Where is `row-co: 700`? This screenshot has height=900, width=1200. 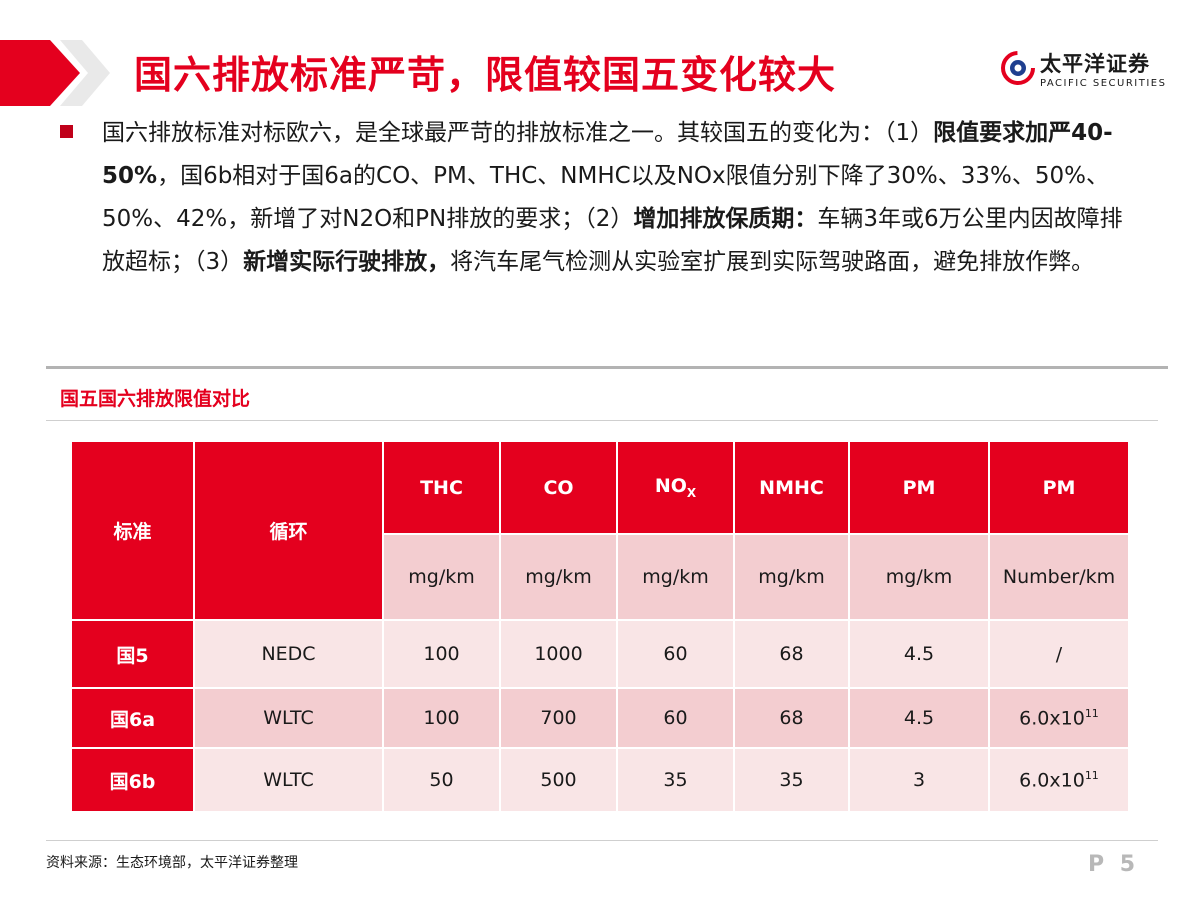
row-co: 700 is located at coordinates (558, 718).